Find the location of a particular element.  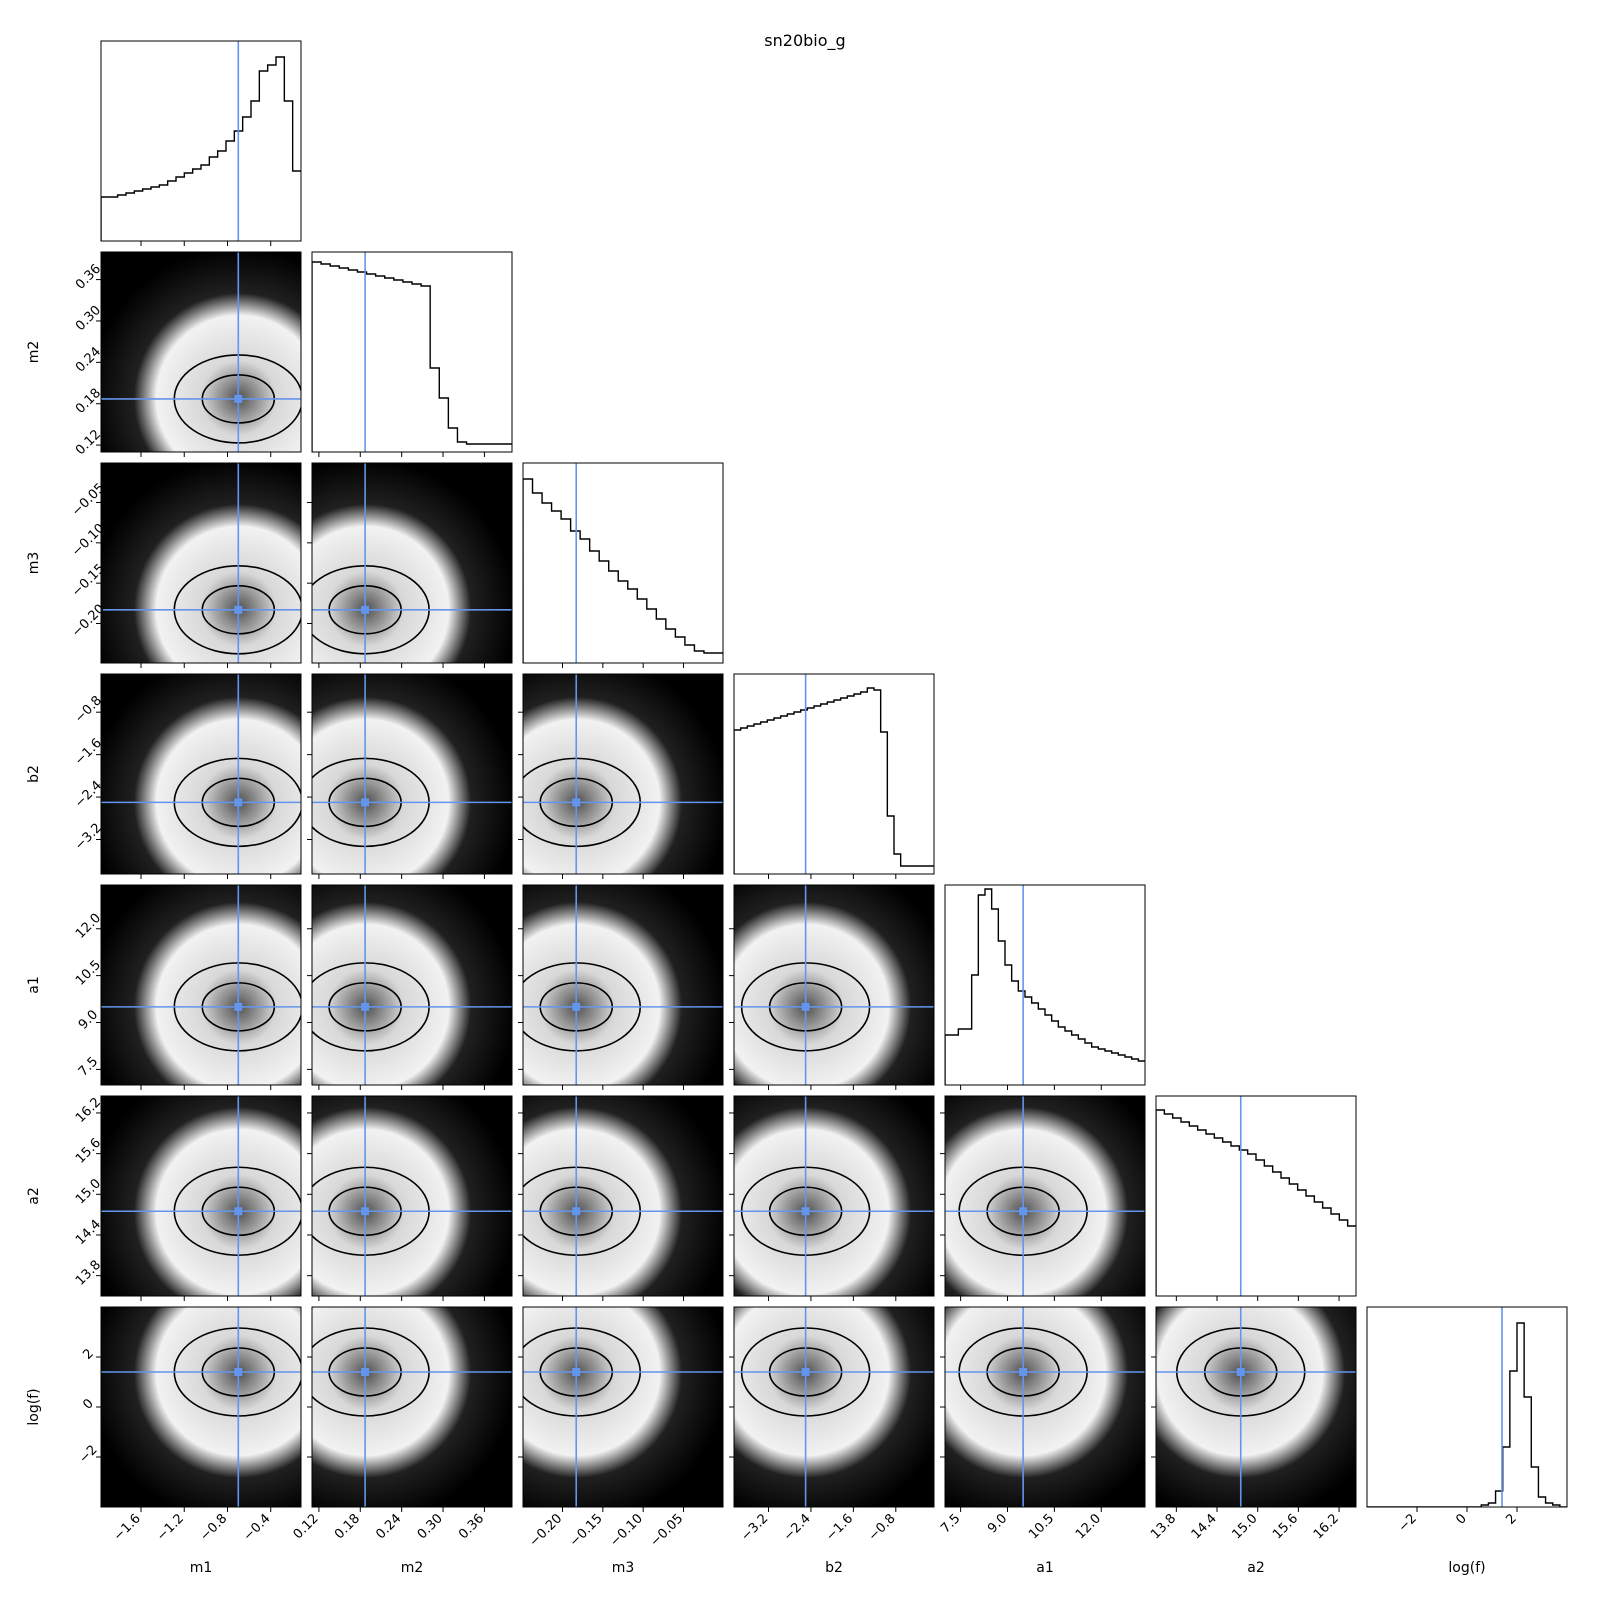

panel-m1-b2: −3.2 −2.4 −1.6 −0.8 is located at coordinates (187, 776).